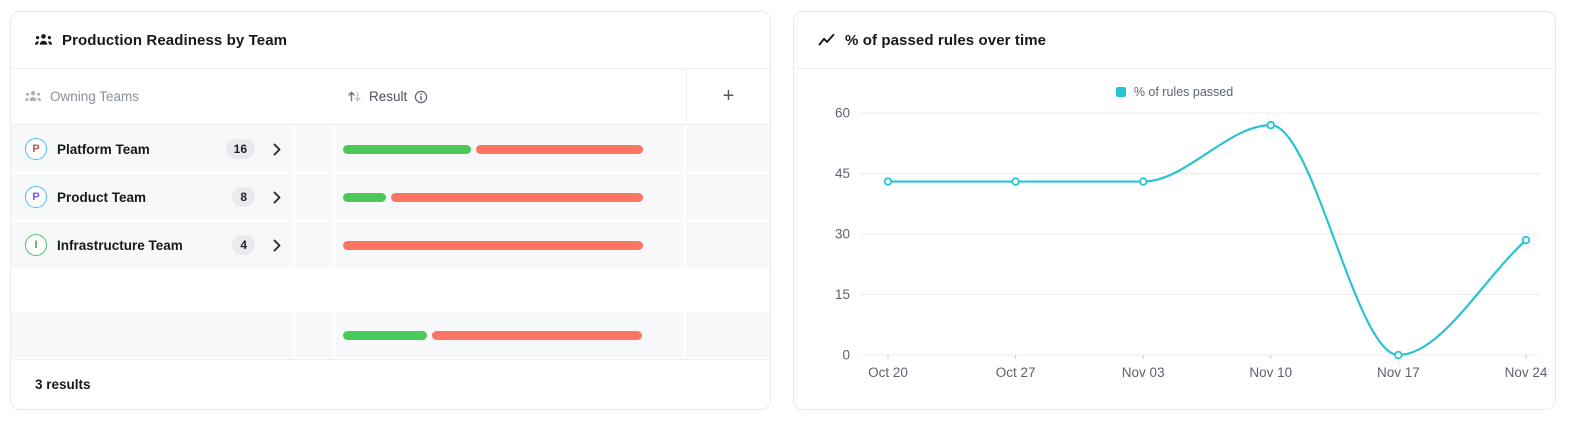 Image resolution: width=1580 pixels, height=422 pixels. I want to click on table-row: P Product Team 8, so click(390, 197).